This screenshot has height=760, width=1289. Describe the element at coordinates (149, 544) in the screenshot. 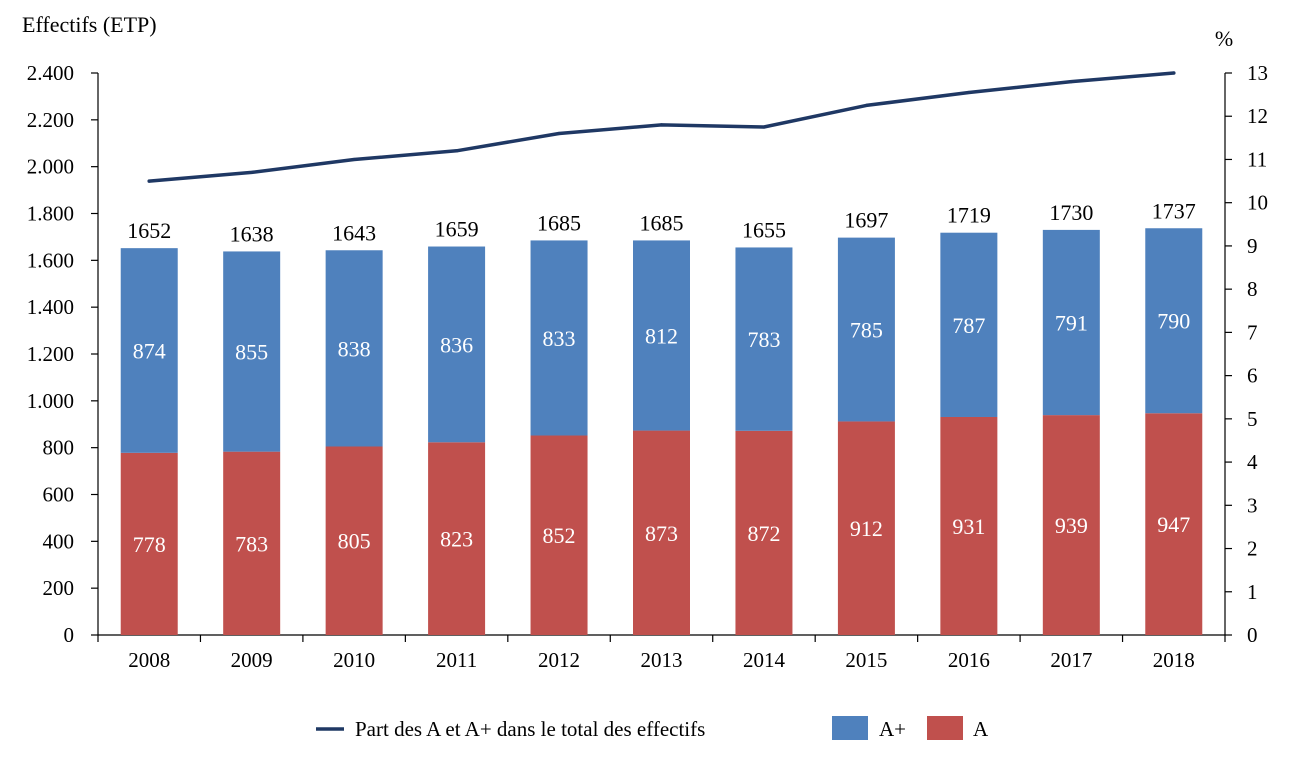

I see `data-label-a: 778` at that location.